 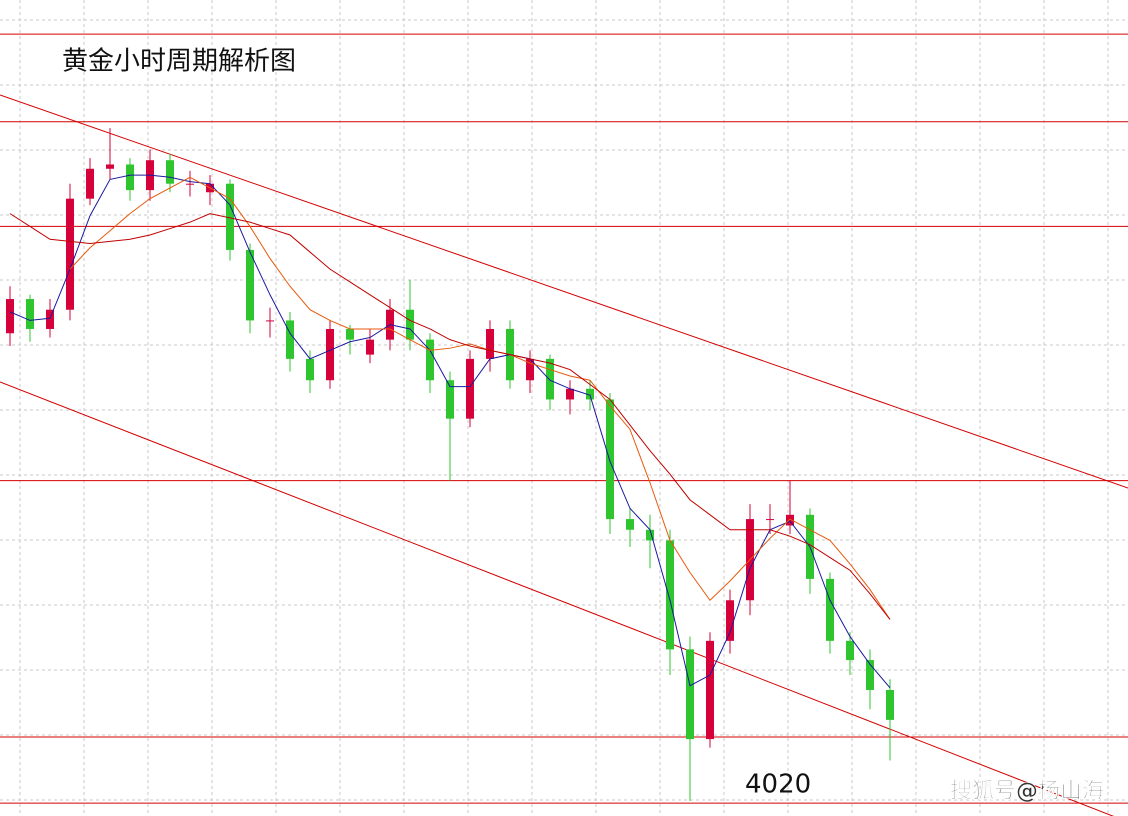 I want to click on level-label: 4020, so click(x=778, y=785).